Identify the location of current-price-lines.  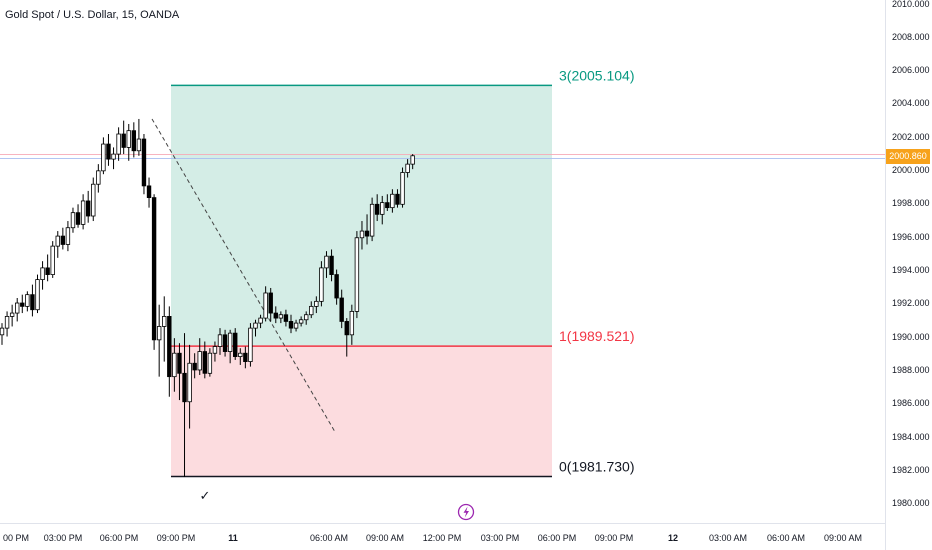
(442, 156).